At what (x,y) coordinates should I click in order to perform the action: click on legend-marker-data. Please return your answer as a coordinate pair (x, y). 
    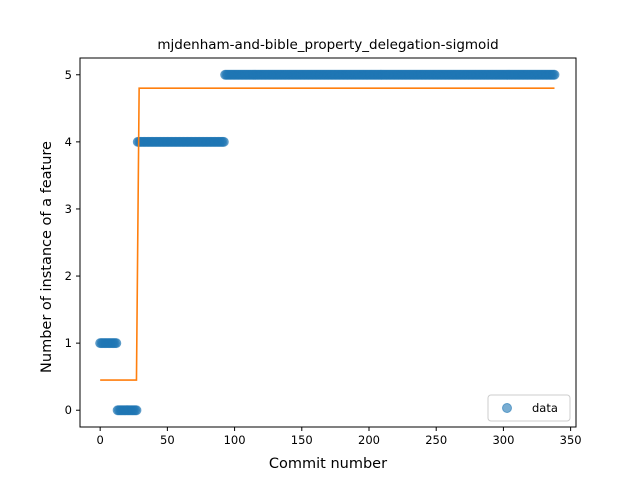
    Looking at the image, I should click on (507, 408).